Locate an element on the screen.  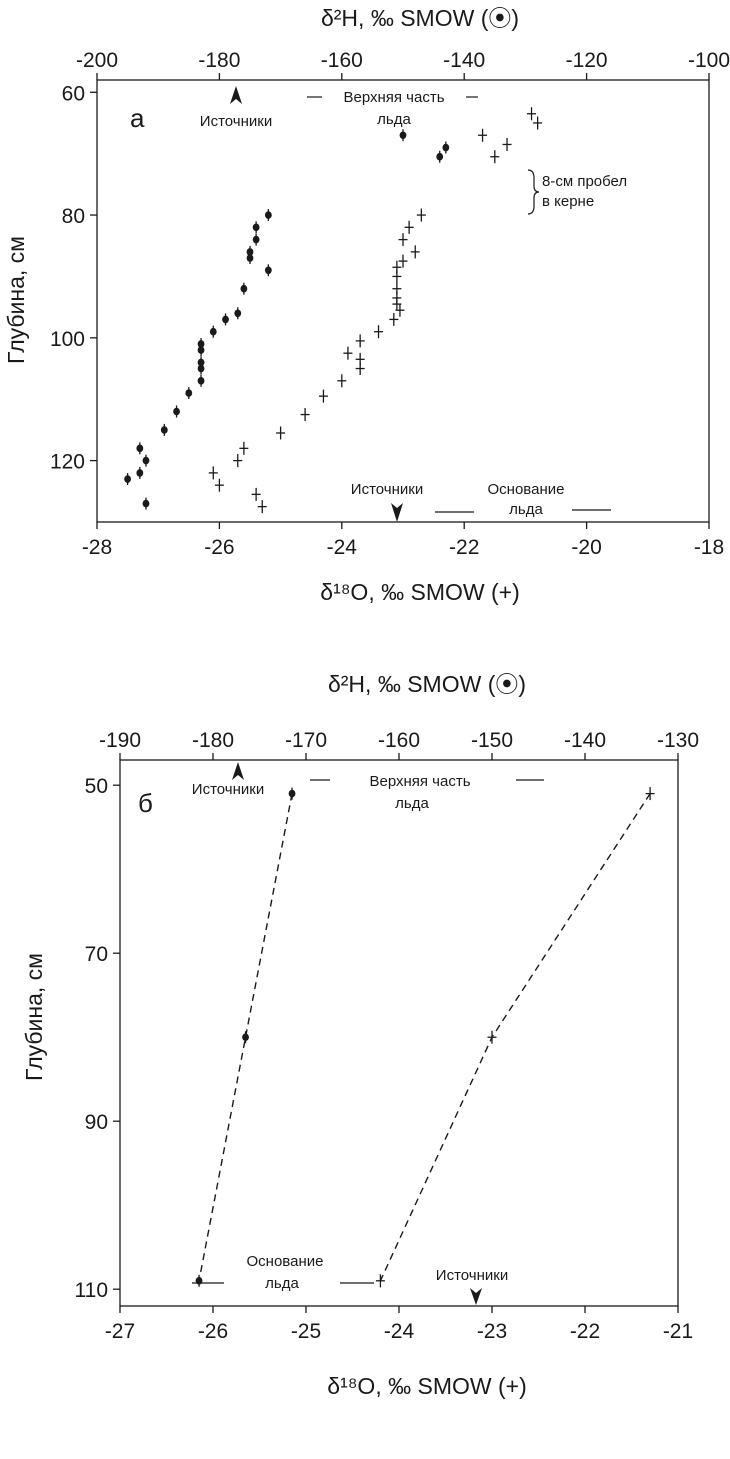
panel-a-top-tick-label: -160 is located at coordinates (342, 60).